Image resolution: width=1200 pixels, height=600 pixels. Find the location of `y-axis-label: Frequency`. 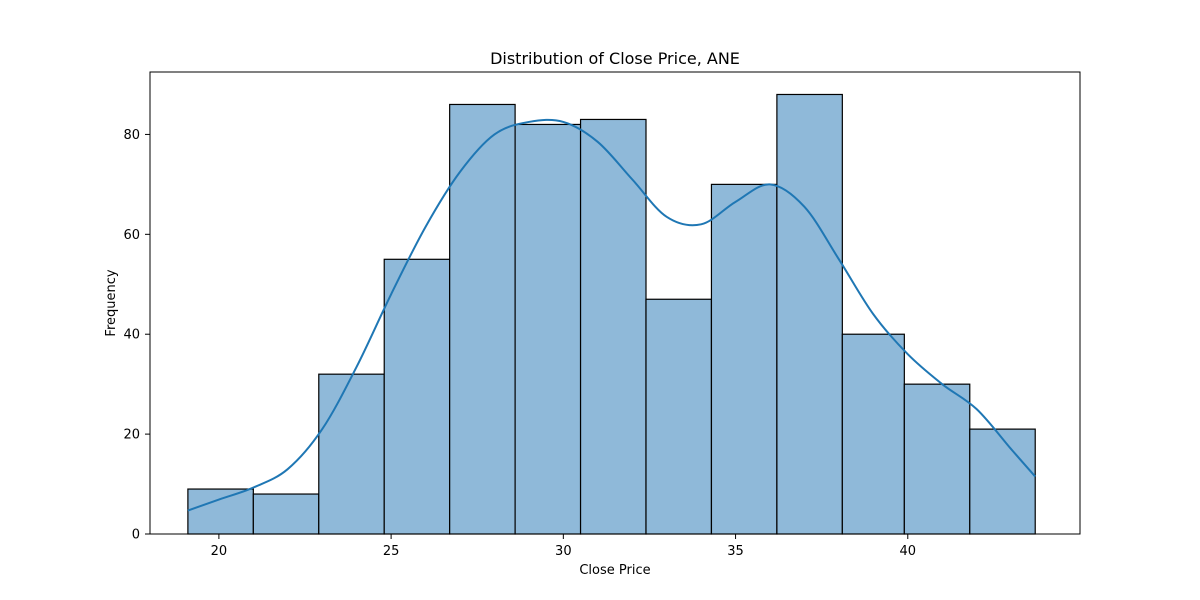

y-axis-label: Frequency is located at coordinates (111, 302).